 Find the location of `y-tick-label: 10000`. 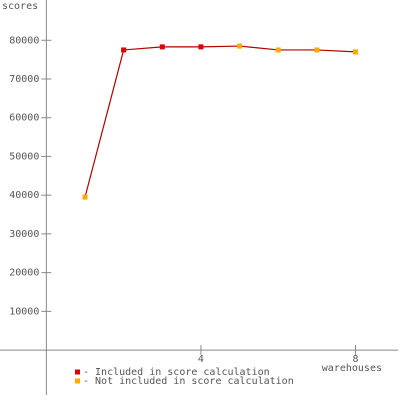

y-tick-label: 10000 is located at coordinates (24, 311).